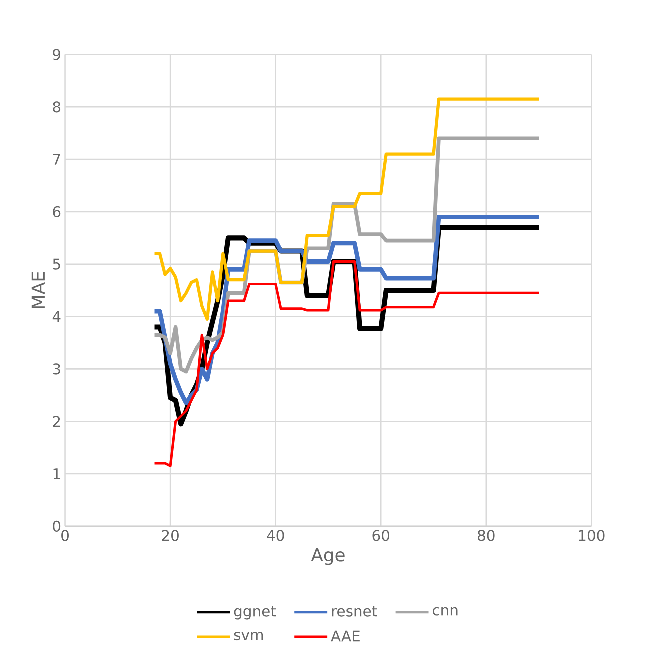  Describe the element at coordinates (445, 611) in the screenshot. I see `legend-label: cnn` at that location.